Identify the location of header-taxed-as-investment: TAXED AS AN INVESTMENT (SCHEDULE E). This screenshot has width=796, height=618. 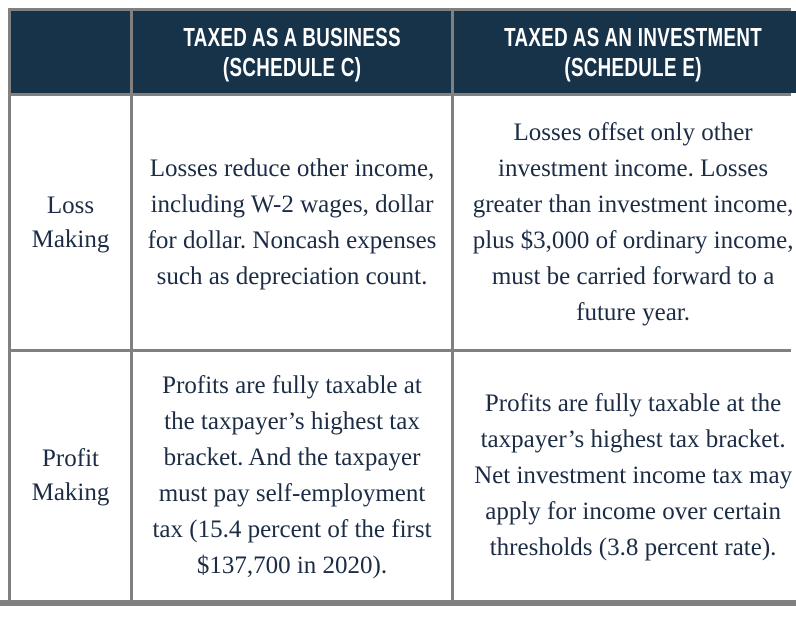
(625, 52).